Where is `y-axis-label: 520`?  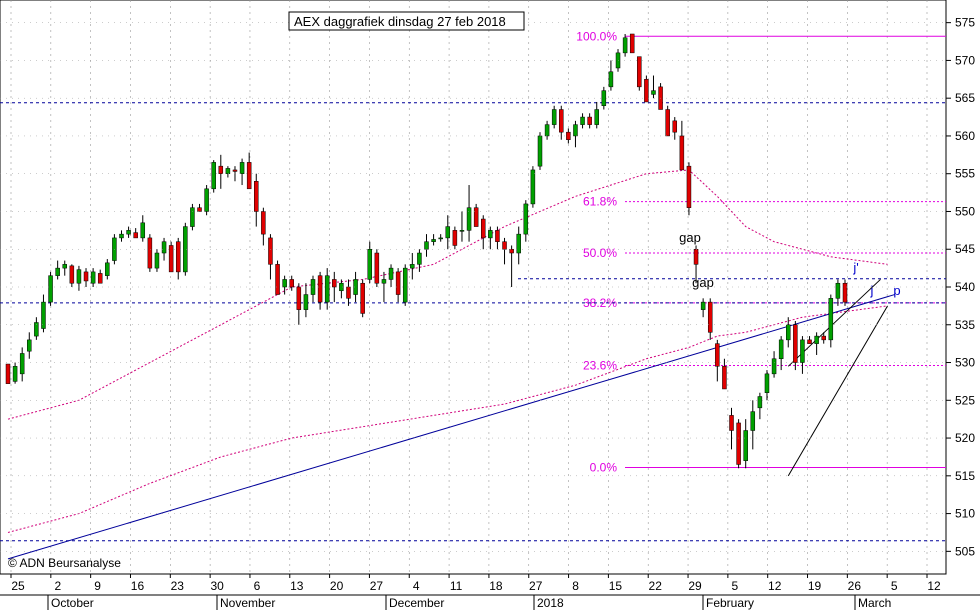
y-axis-label: 520 is located at coordinates (965, 438).